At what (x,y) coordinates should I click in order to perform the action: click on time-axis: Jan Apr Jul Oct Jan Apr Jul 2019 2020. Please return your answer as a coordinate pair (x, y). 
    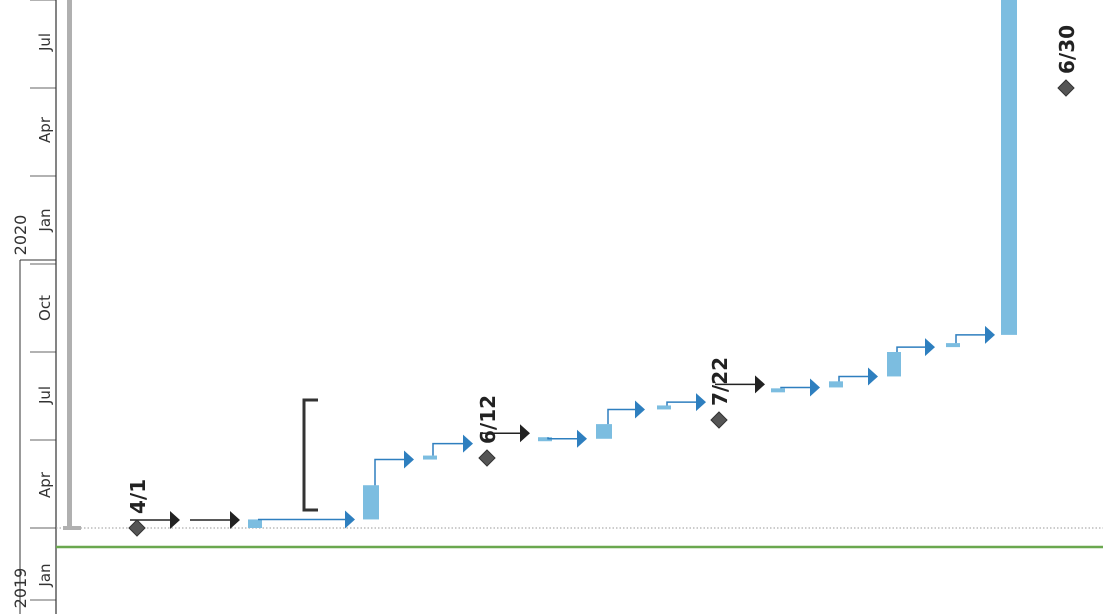
    Looking at the image, I should click on (34, 307).